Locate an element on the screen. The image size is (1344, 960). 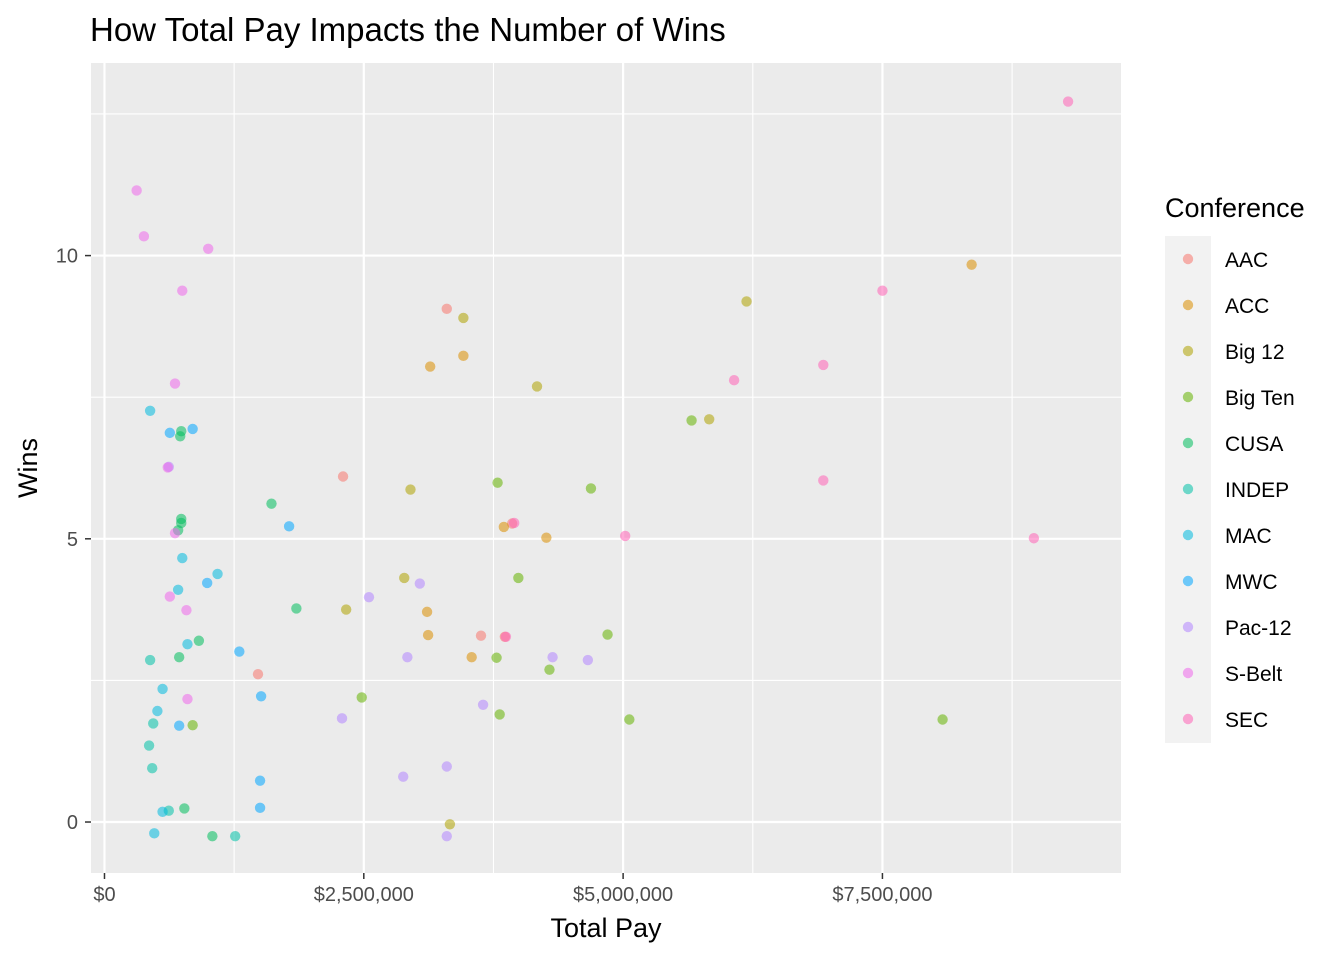
chart-title: How Total Pay Impacts the Number of Wins is located at coordinates (408, 29).